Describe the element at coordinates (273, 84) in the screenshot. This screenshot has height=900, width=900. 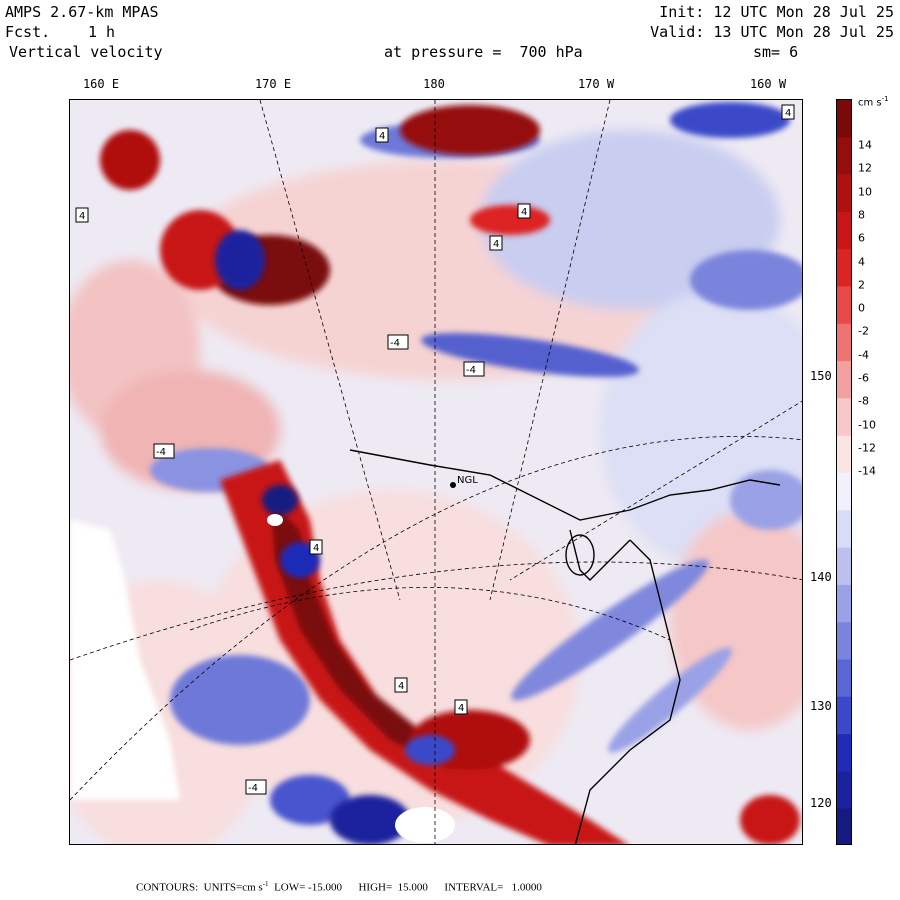
I see `lon-label-170e: 170 E` at that location.